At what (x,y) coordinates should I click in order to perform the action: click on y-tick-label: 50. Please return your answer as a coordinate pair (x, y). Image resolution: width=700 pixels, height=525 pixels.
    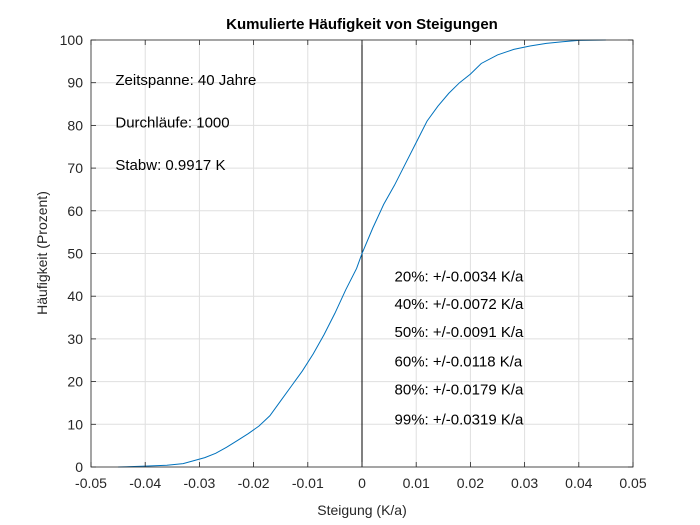
    Looking at the image, I should click on (75, 254).